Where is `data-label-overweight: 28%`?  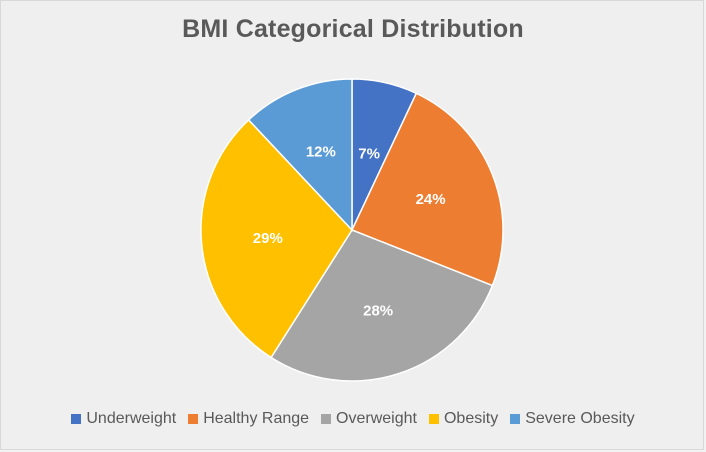 data-label-overweight: 28% is located at coordinates (378, 310).